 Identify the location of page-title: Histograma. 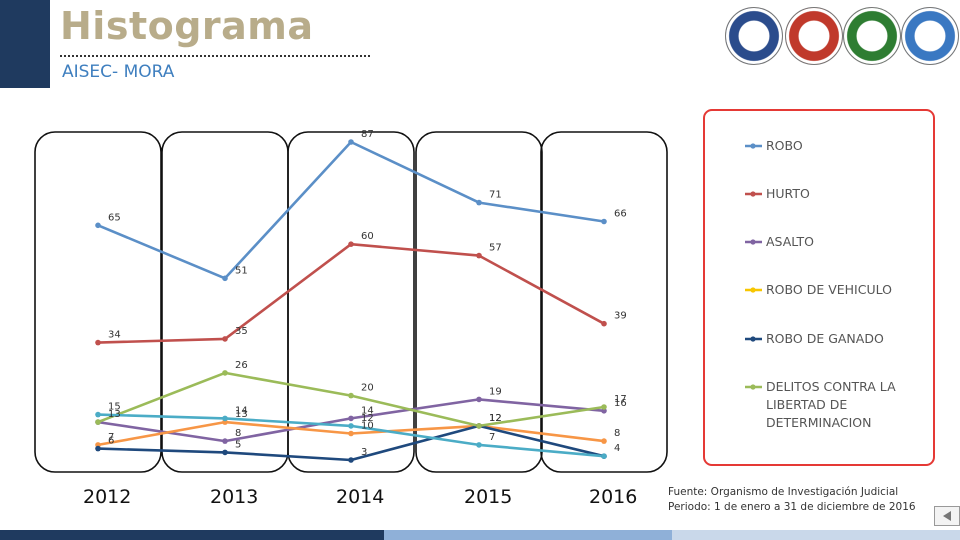
(187, 26).